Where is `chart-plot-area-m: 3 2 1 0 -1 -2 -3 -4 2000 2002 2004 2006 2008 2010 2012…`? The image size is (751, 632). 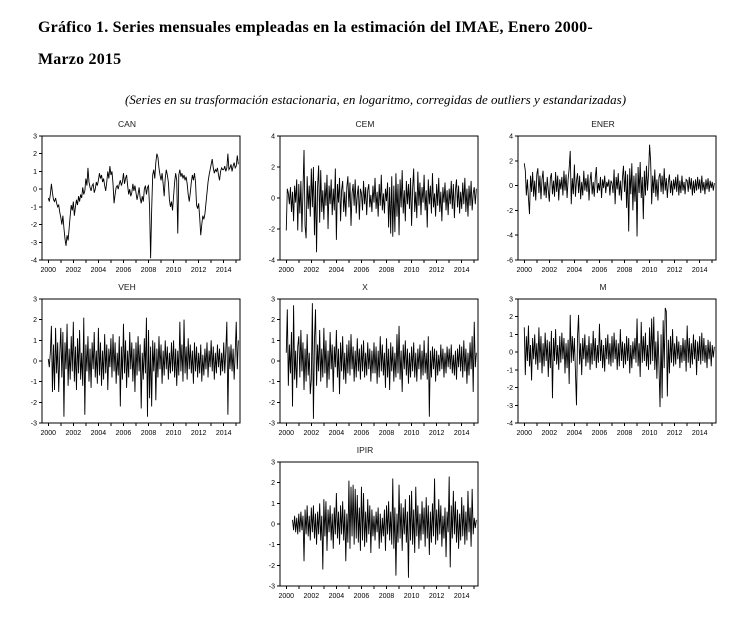 chart-plot-area-m: 3 2 1 0 -1 -2 -3 -4 2000 2002 2004 2006 2008 2010 2012… is located at coordinates (603, 369).